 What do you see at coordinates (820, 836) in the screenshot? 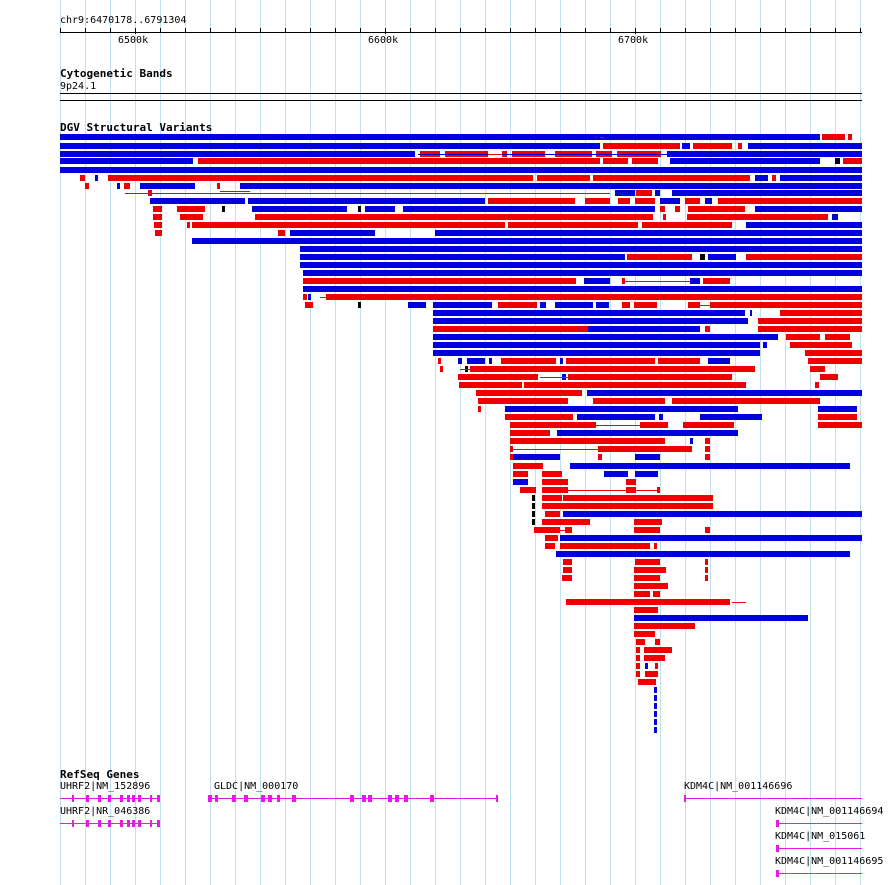
I see `gene-label: KDM4C|NM_015061` at bounding box center [820, 836].